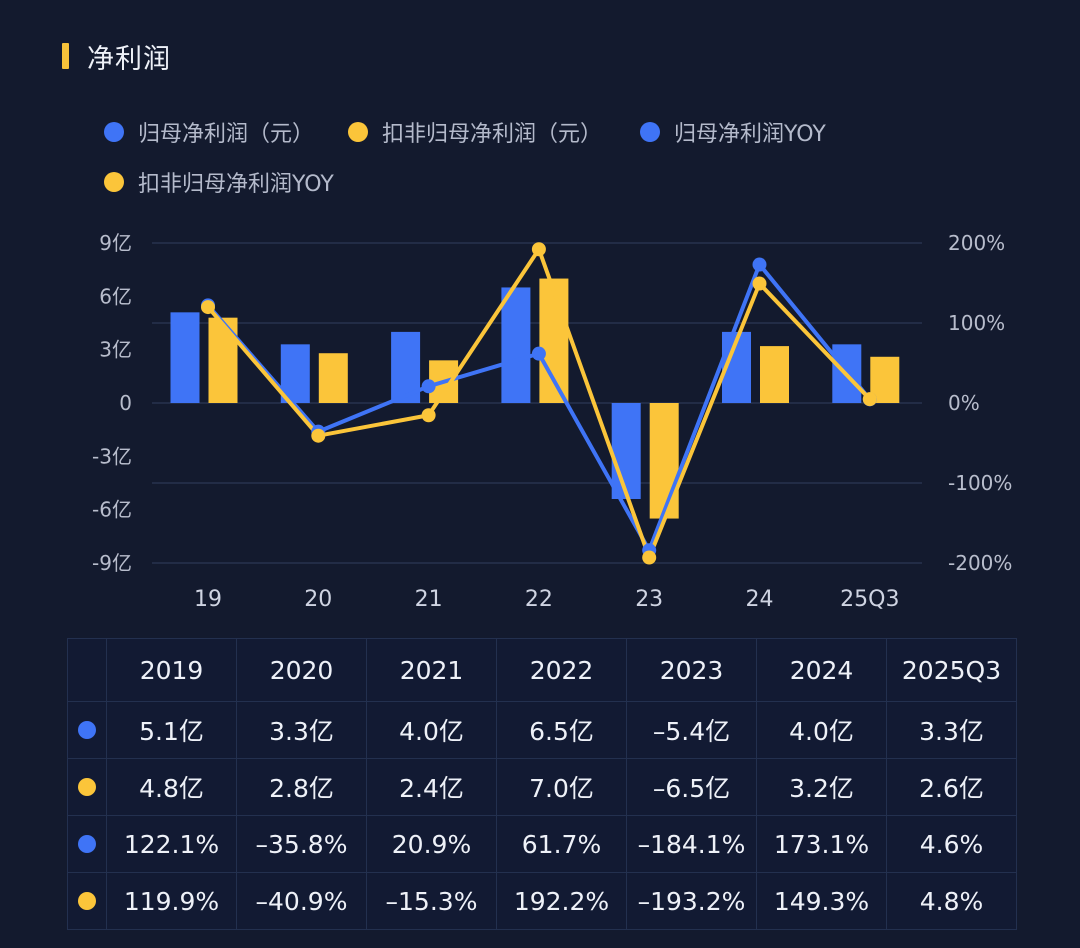  What do you see at coordinates (301, 901) in the screenshot?
I see `table-cell: –40.9%` at bounding box center [301, 901].